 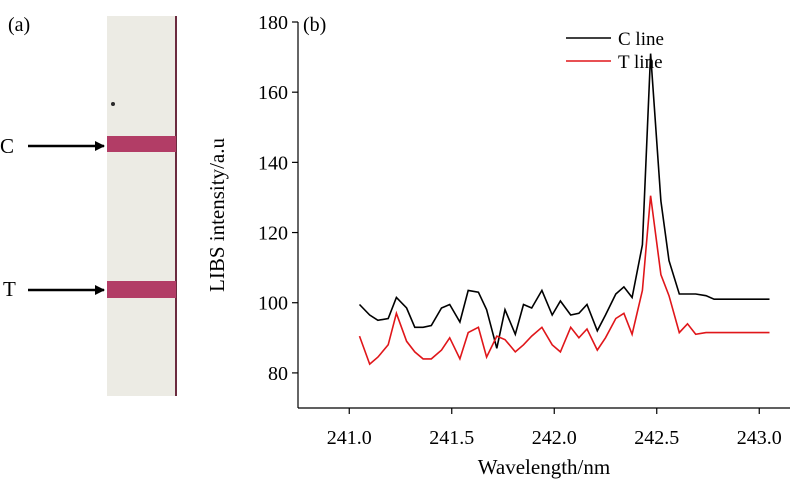 I want to click on y-tick-label: 140, so click(x=273, y=163).